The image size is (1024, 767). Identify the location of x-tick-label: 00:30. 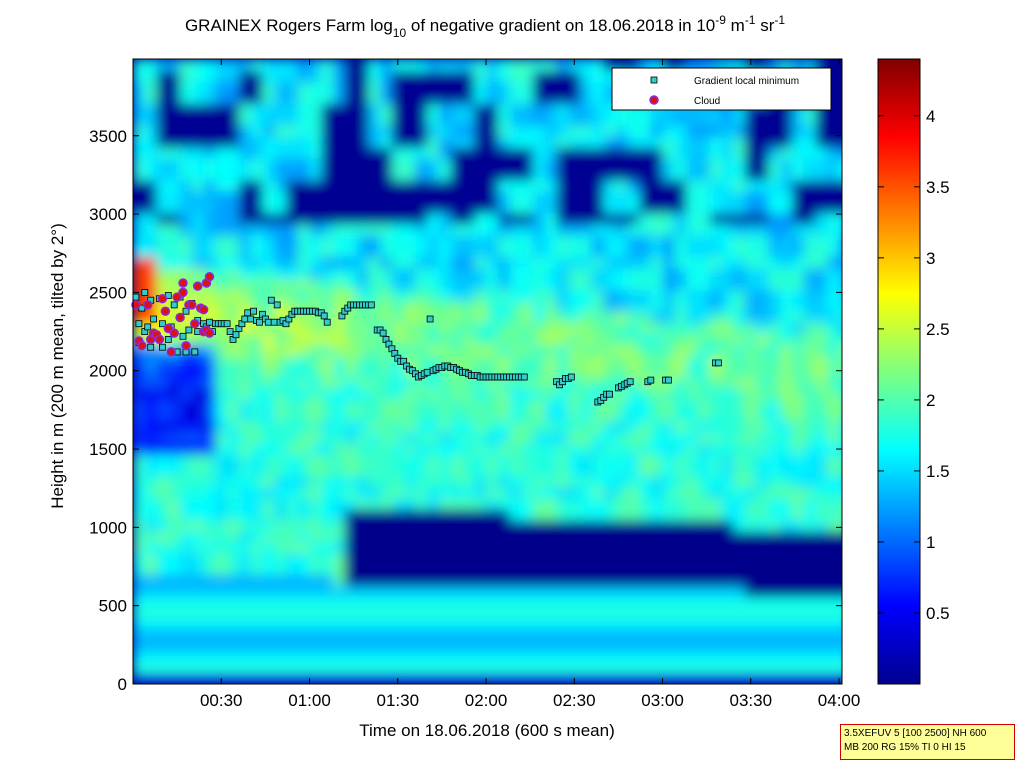
(221, 700).